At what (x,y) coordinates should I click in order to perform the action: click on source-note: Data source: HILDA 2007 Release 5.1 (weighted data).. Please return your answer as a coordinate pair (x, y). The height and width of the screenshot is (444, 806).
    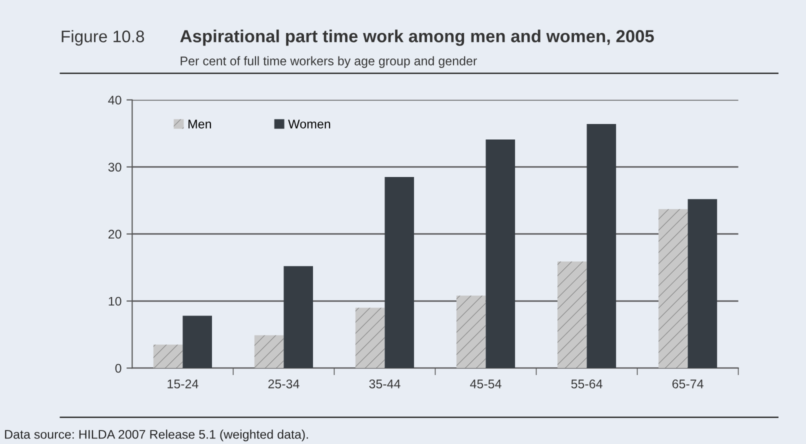
    Looking at the image, I should click on (156, 436).